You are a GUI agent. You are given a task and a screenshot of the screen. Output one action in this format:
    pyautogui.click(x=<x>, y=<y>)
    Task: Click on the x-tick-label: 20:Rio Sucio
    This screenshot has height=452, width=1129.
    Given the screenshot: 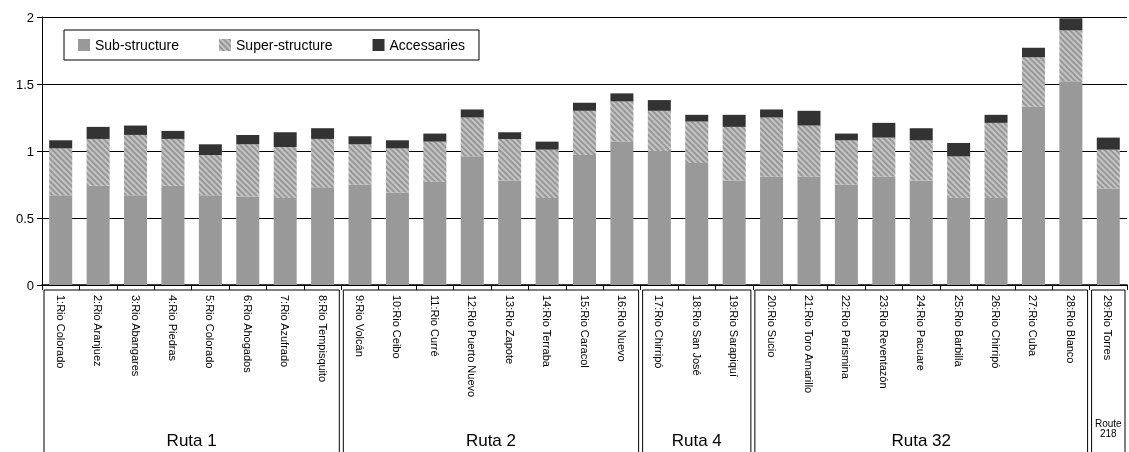 What is the action you would take?
    pyautogui.click(x=771, y=326)
    